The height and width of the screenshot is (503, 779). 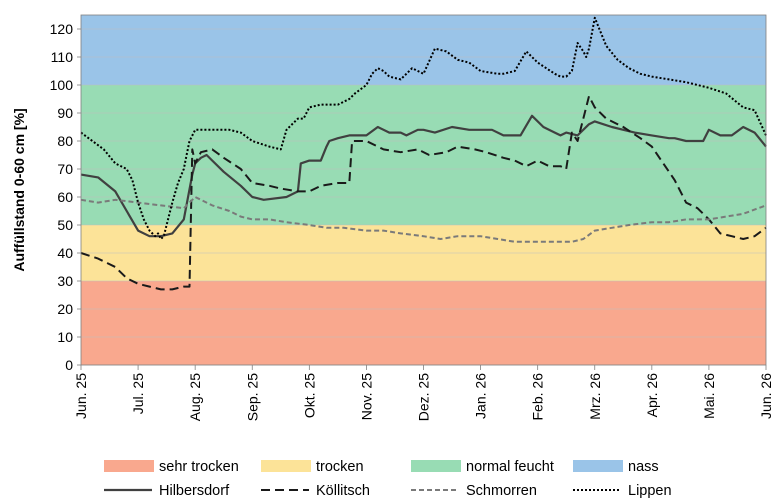 I want to click on x-tick-label: Mrz. 26, so click(x=595, y=396).